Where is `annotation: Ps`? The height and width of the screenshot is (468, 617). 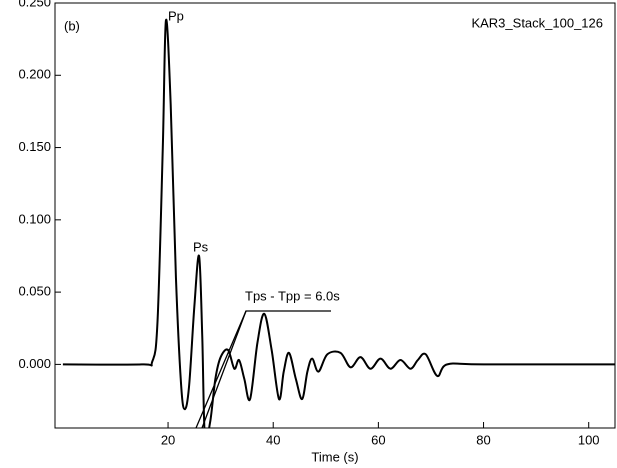
annotation: Ps is located at coordinates (201, 246).